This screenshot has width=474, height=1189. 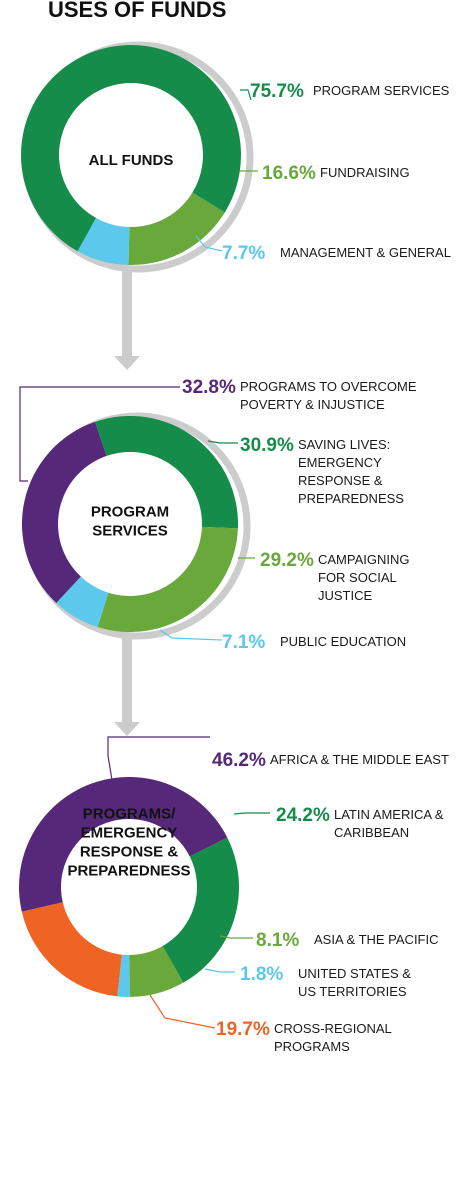 What do you see at coordinates (328, 386) in the screenshot?
I see `category-label: PROGRAMS TO OVERCOME` at bounding box center [328, 386].